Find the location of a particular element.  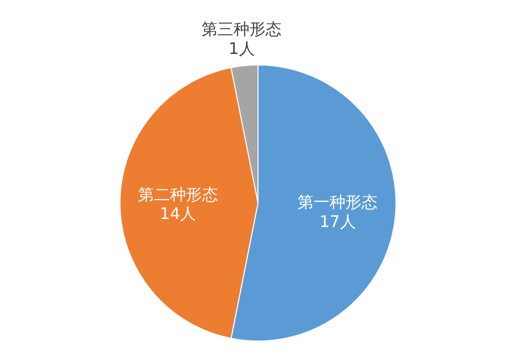

data-label: 1人 is located at coordinates (241, 48).